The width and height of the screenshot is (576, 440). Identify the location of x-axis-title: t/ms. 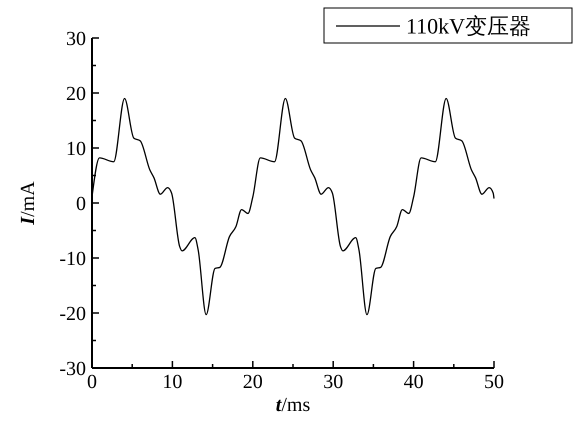
(293, 405).